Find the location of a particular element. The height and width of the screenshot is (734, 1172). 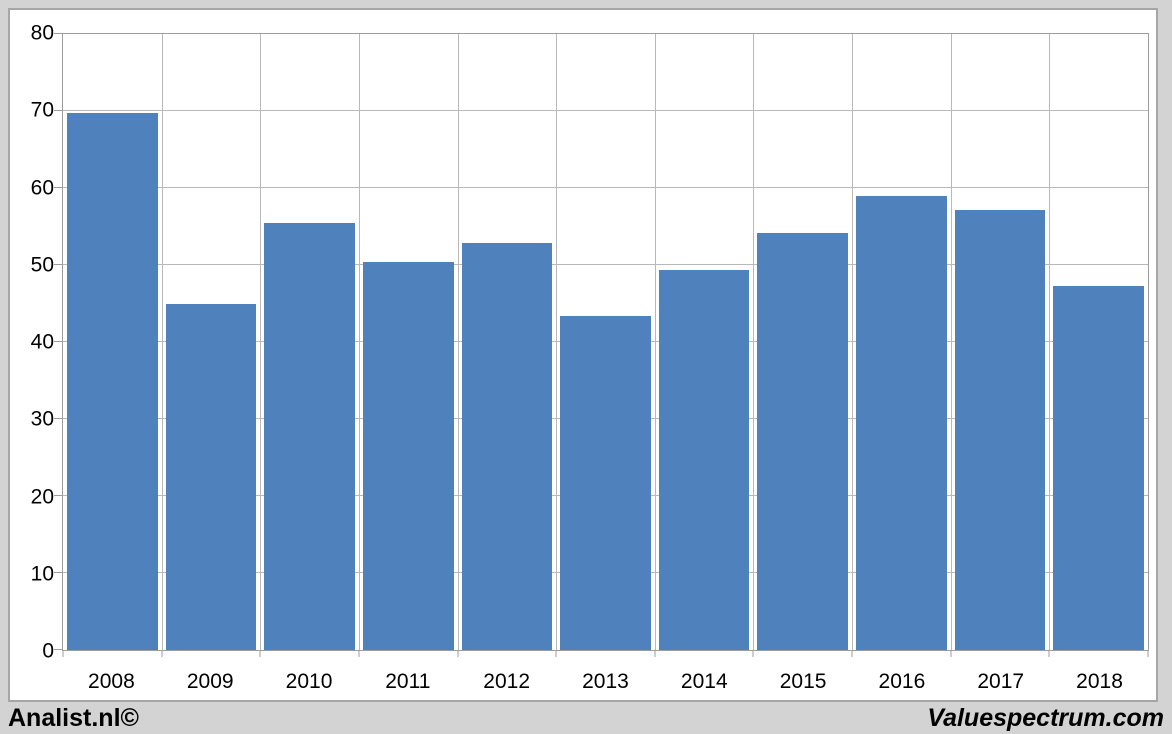

bar-2013 is located at coordinates (605, 482).